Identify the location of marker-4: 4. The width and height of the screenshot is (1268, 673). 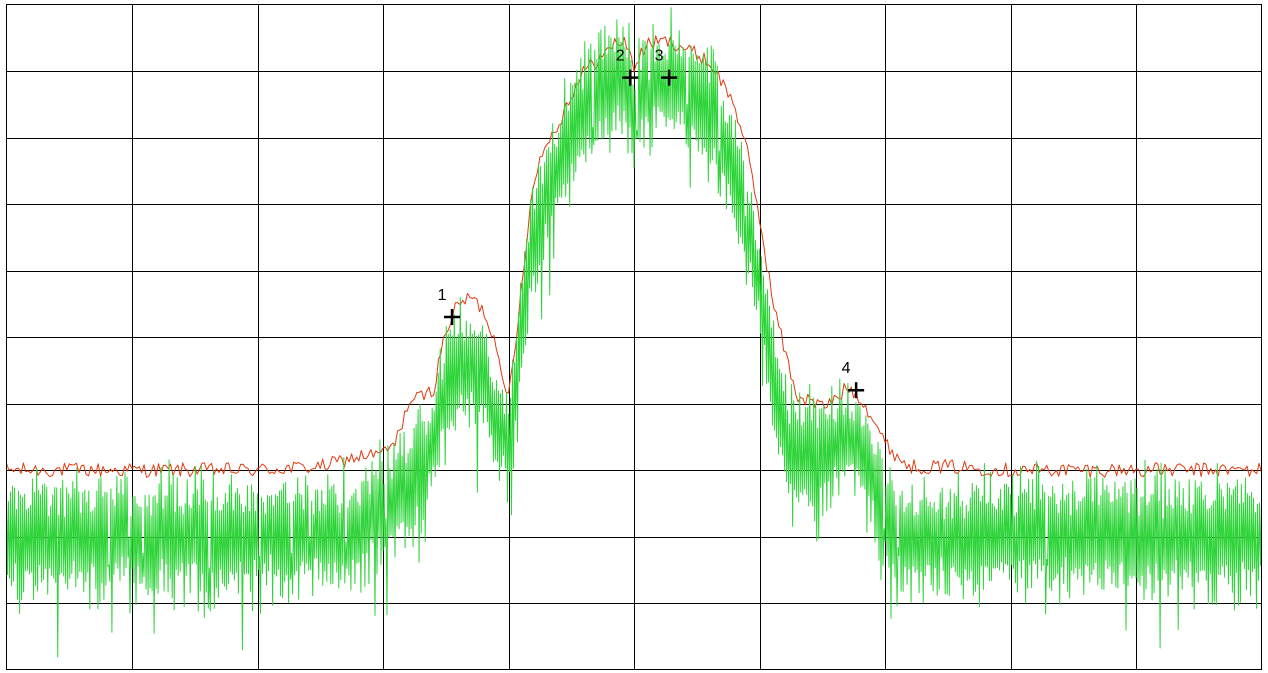
(853, 379).